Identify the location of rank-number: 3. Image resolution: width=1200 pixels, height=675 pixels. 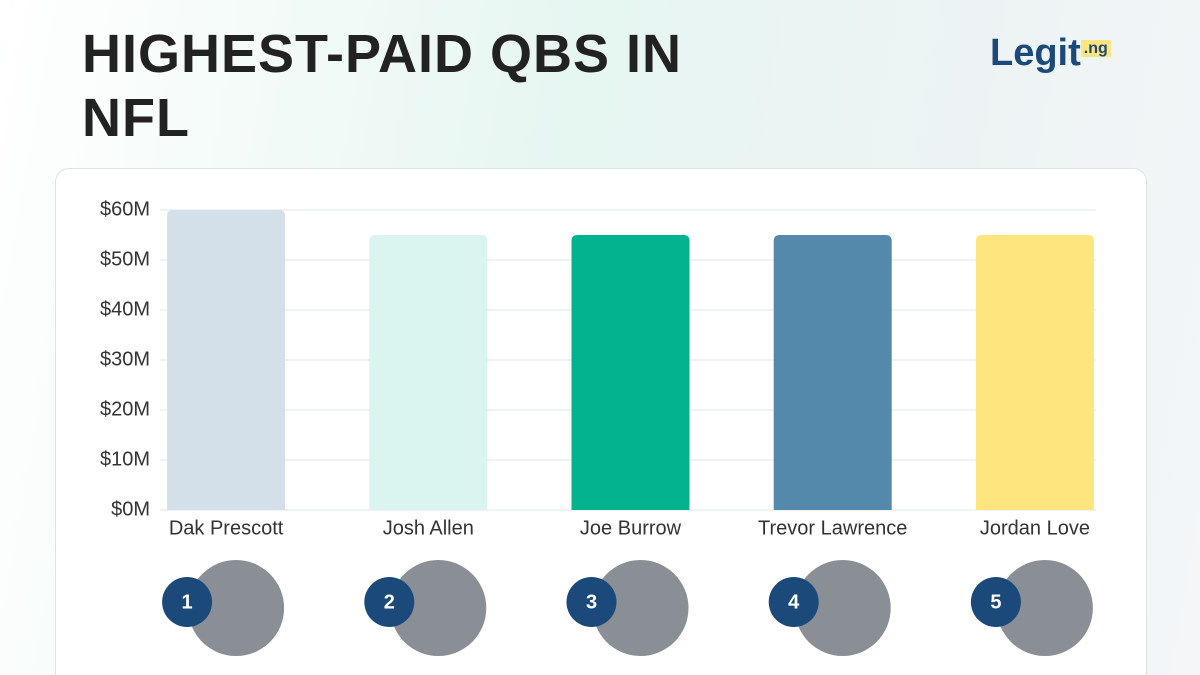
(591, 602).